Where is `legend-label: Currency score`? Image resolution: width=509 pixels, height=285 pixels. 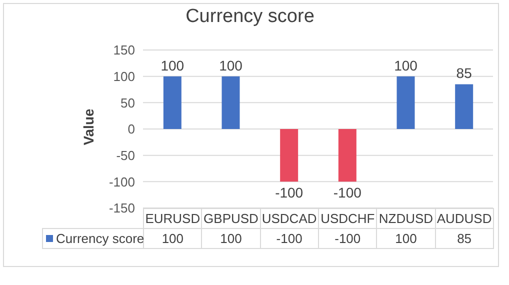 legend-label: Currency score is located at coordinates (93, 238).